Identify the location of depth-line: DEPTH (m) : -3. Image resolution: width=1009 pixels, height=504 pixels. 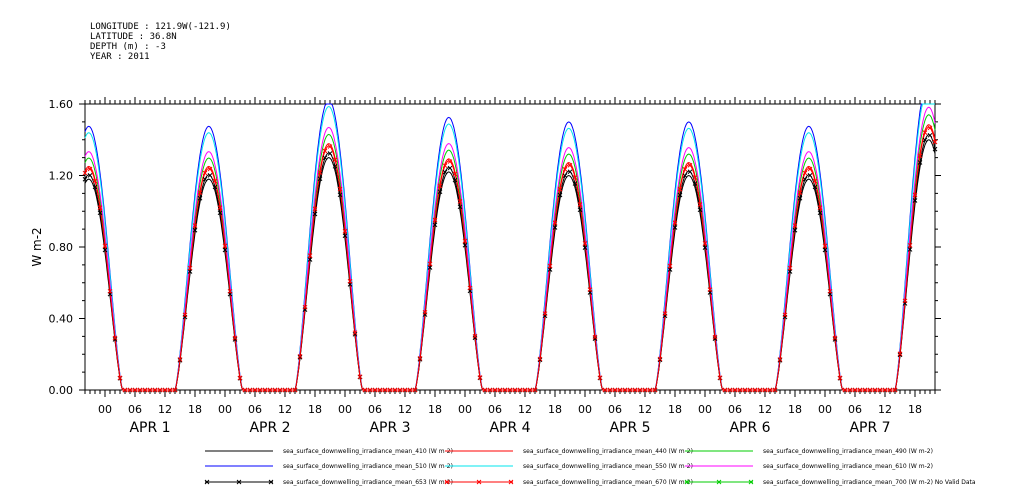
(128, 47).